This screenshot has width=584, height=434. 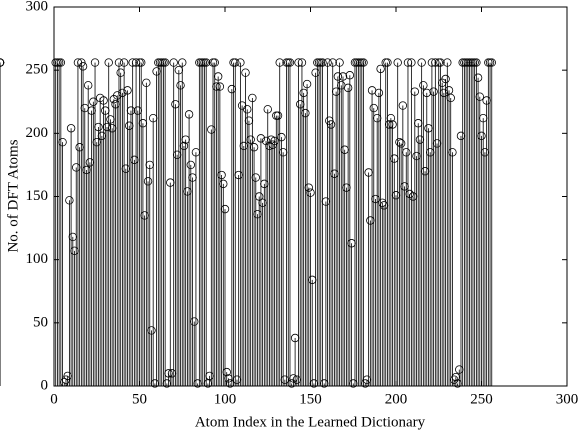 I want to click on y-tick-label: 0, so click(x=45, y=385).